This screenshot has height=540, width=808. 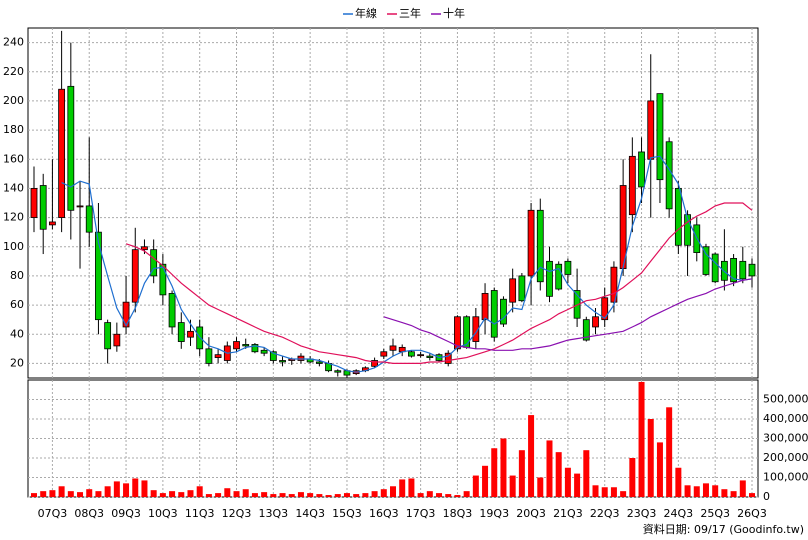 I want to click on y2-tick-label: 400,000, so click(x=785, y=418).